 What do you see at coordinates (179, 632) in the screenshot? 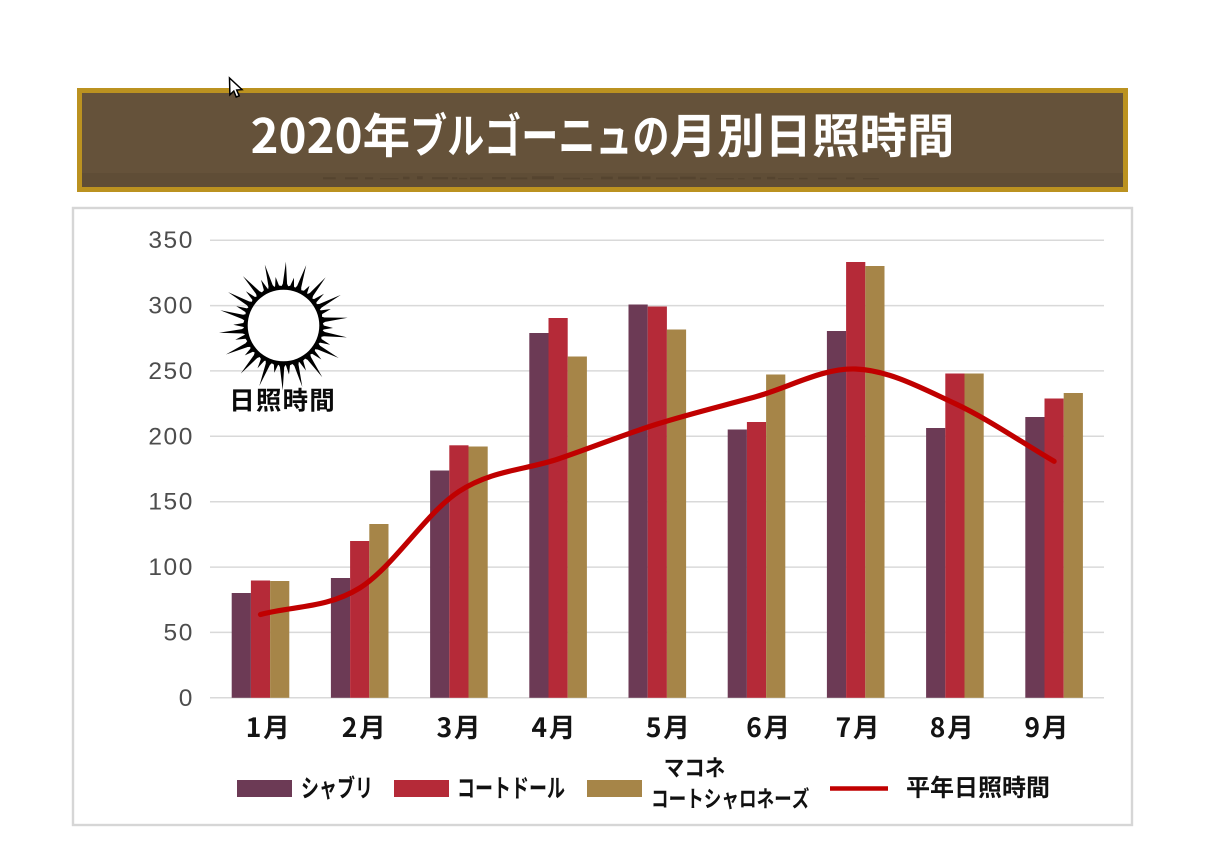
I see `svg-text: 50` at bounding box center [179, 632].